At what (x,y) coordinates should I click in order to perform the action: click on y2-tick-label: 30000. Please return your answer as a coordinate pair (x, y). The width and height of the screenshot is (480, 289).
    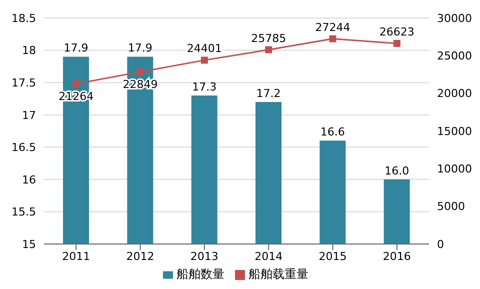
    Looking at the image, I should click on (454, 18).